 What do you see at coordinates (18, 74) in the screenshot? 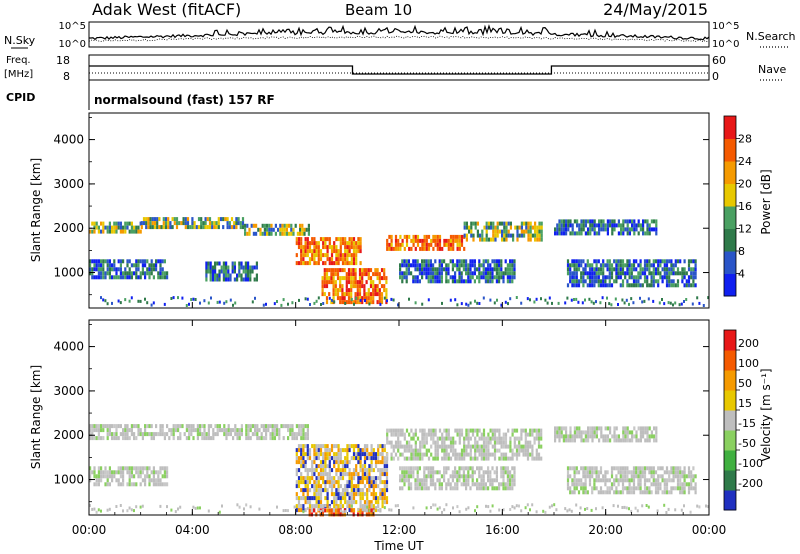
I see `freq-label-line2: [MHz]` at bounding box center [18, 74].